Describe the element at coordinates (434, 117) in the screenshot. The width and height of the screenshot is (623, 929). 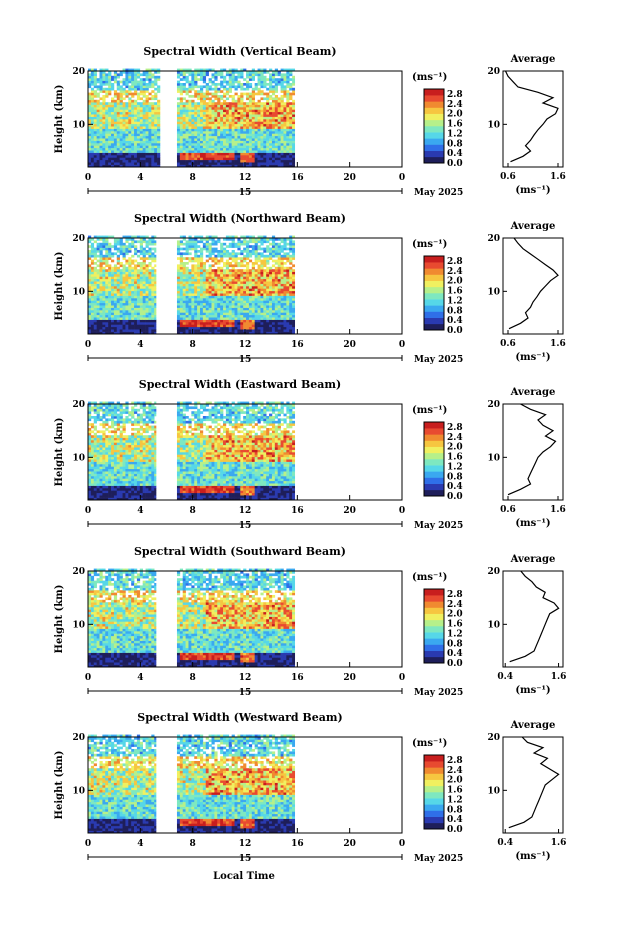
I see `colorbar-swatch` at that location.